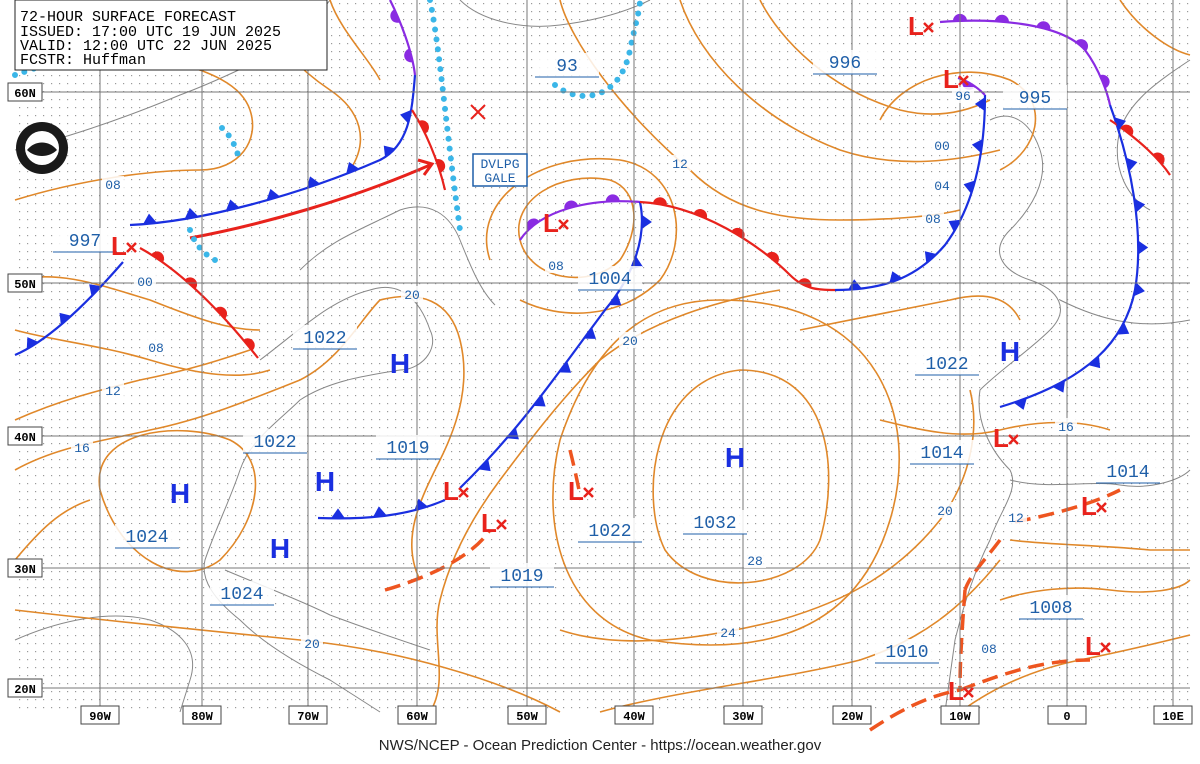  I want to click on longitude-label: 90W, so click(100, 717).